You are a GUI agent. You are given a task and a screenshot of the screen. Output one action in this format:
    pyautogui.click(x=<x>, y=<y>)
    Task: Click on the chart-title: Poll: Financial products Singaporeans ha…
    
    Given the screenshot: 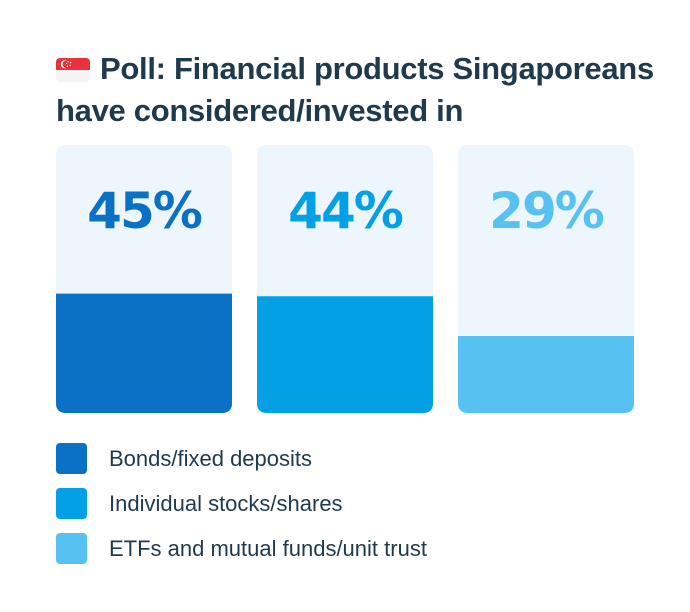 What is the action you would take?
    pyautogui.click(x=361, y=90)
    